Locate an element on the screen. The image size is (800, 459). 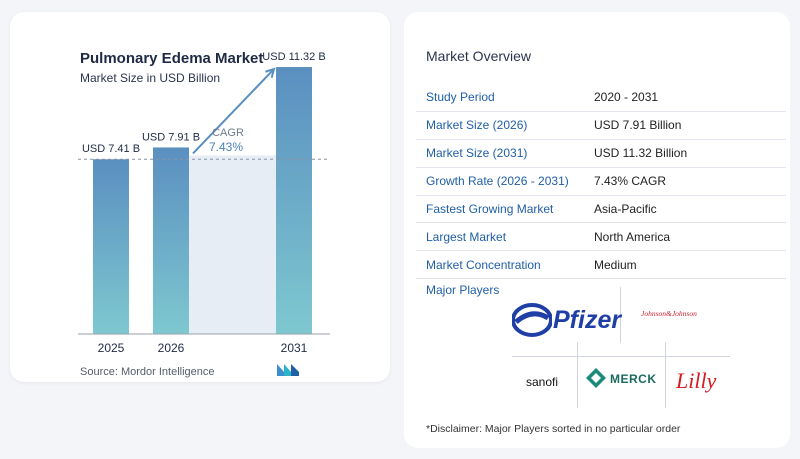
bar-2031 is located at coordinates (294, 200).